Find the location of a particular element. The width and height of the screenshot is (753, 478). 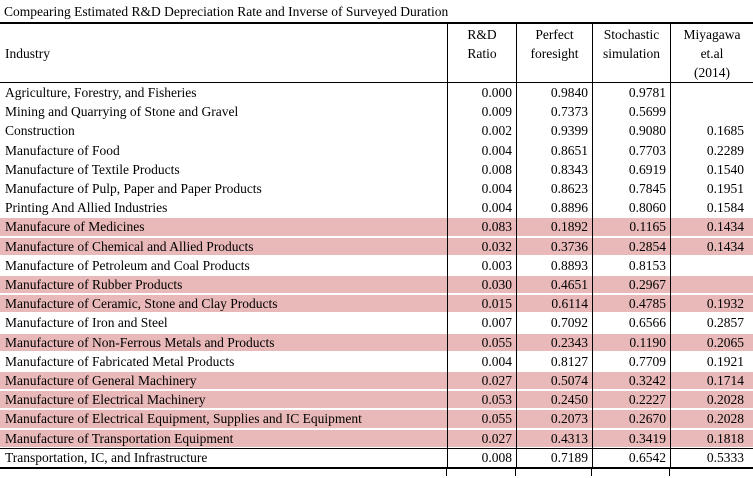

header-line: Stochastic is located at coordinates (631, 34).